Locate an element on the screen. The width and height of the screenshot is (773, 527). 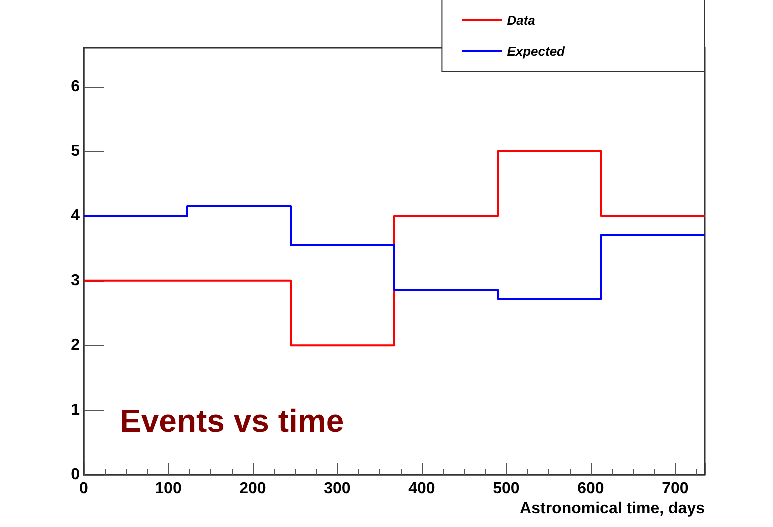
annotation: Events vs time is located at coordinates (232, 421).